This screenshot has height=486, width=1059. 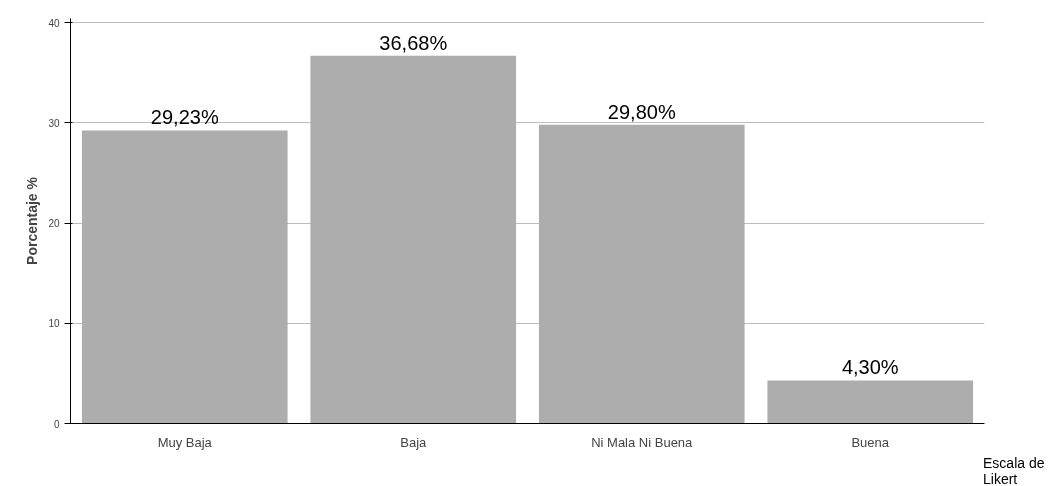 I want to click on y-tick-label: 20, so click(x=54, y=223).